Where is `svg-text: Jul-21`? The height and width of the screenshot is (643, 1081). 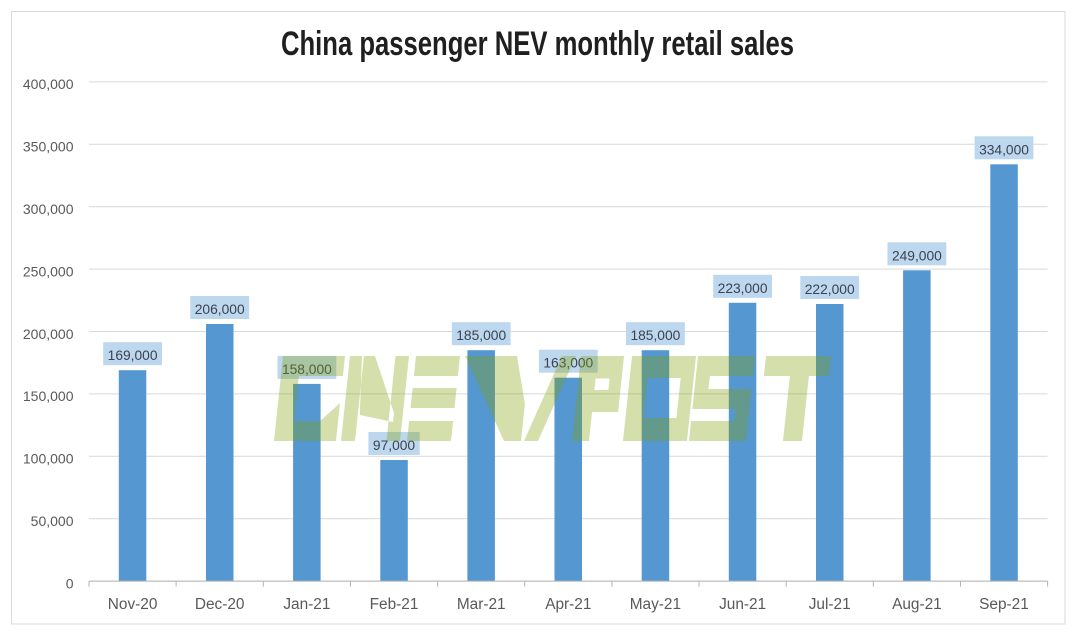 svg-text: Jul-21 is located at coordinates (830, 604).